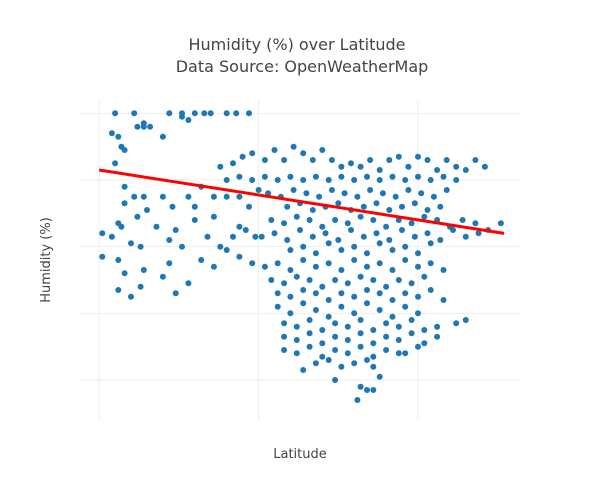 This screenshot has width=600, height=500. What do you see at coordinates (301, 201) in the screenshot?
I see `regression-line` at bounding box center [301, 201].